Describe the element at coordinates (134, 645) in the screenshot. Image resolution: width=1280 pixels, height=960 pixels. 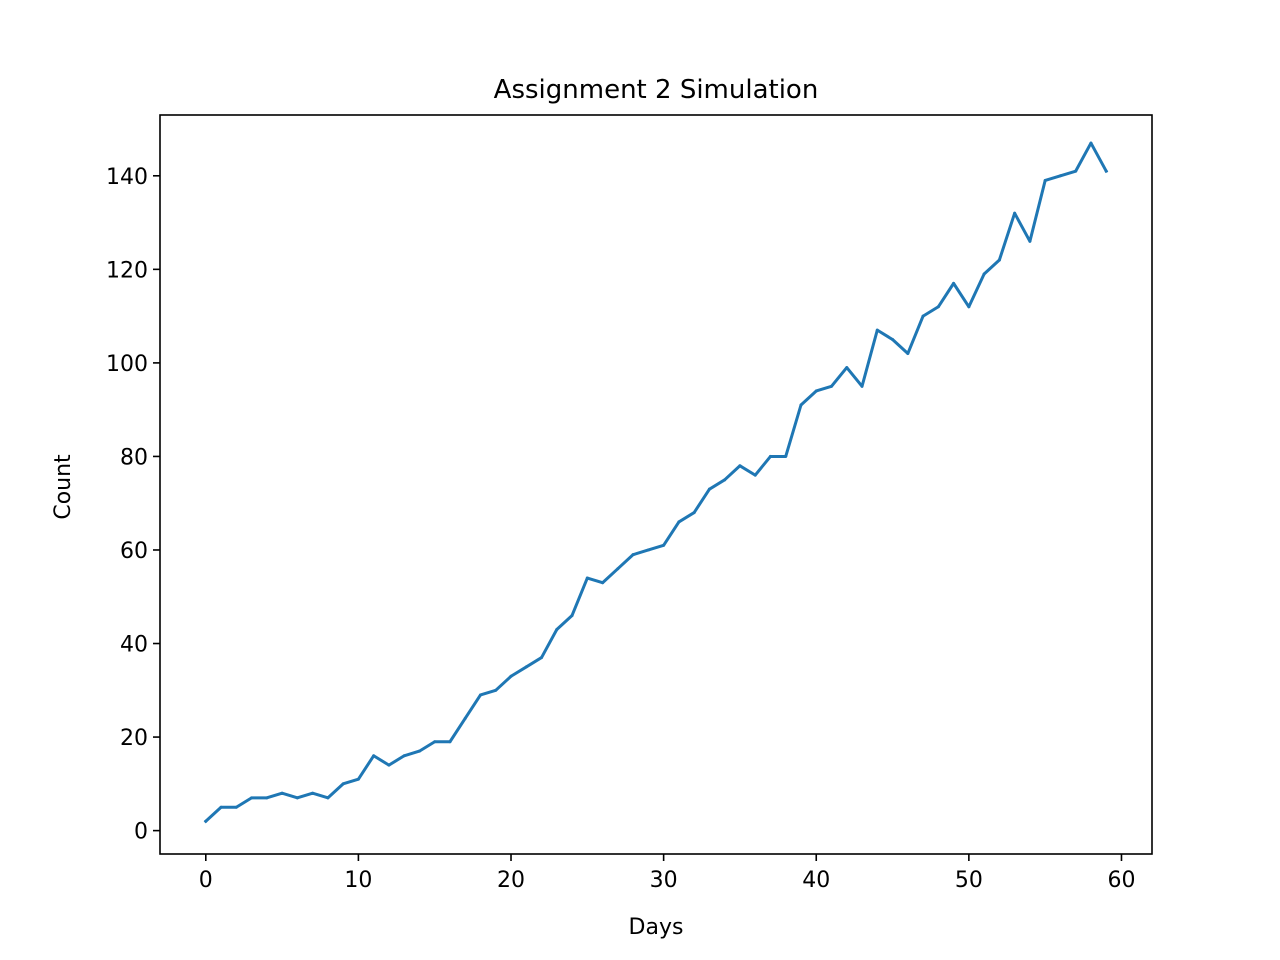
I see `y-tick-label: 40` at that location.